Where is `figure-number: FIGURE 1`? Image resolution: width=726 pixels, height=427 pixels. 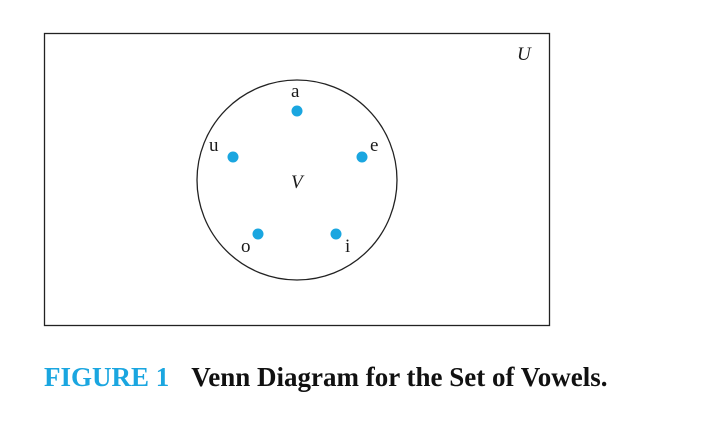
figure-number: FIGURE 1 is located at coordinates (107, 377).